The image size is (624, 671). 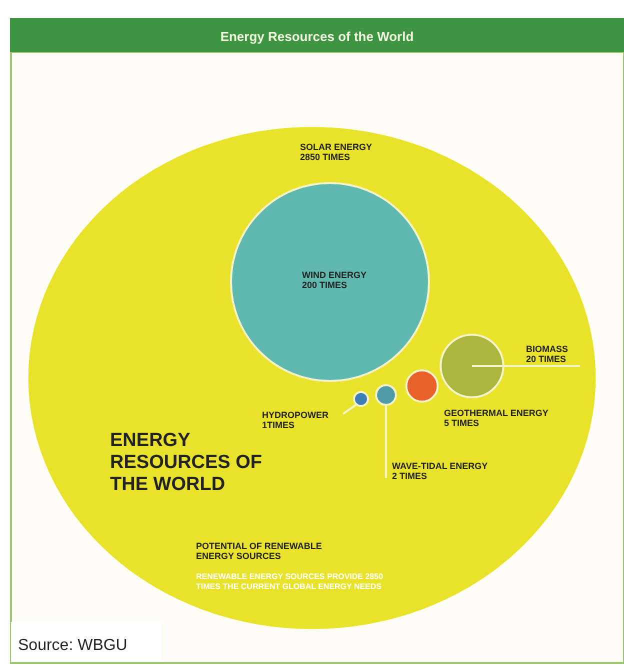 I want to click on category-label: SOLAR ENERGY, so click(x=336, y=147).